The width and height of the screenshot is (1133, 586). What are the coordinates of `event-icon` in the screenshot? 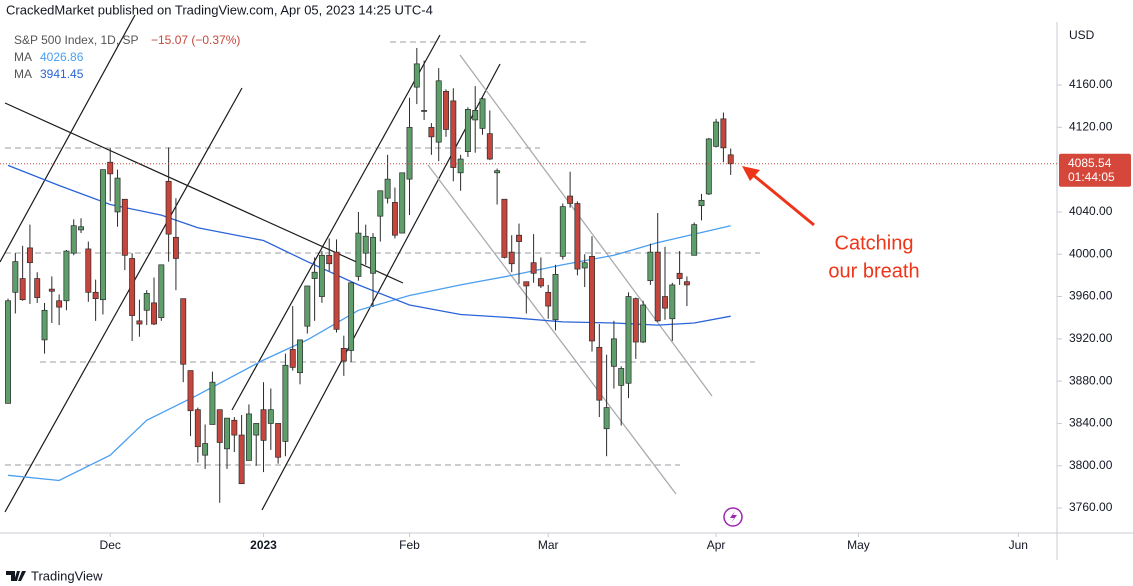 It's located at (733, 517).